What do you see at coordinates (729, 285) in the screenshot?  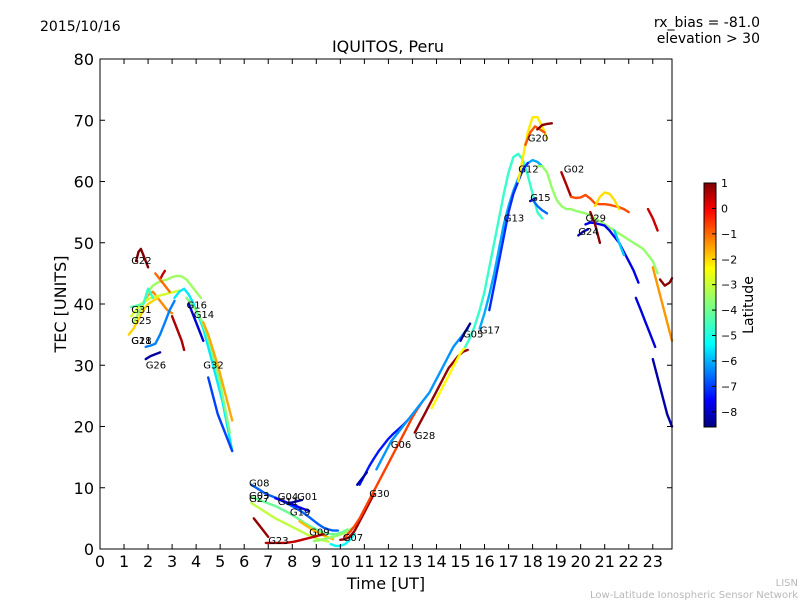 I see `colorbar-tick-label: −3` at bounding box center [729, 285].